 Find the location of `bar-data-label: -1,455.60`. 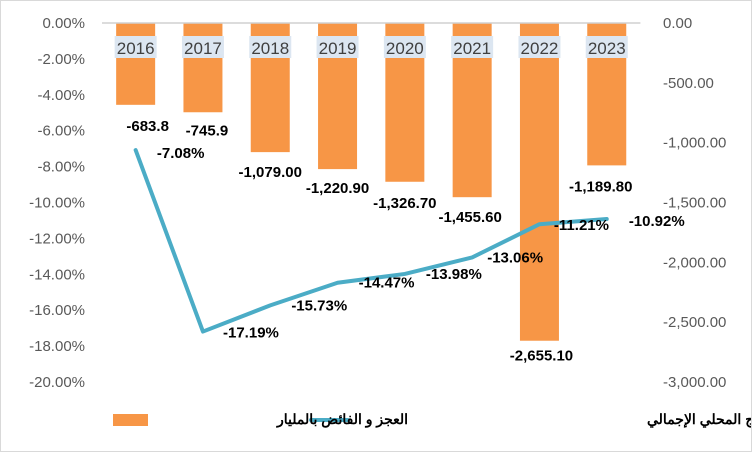

bar-data-label: -1,455.60 is located at coordinates (469, 217).